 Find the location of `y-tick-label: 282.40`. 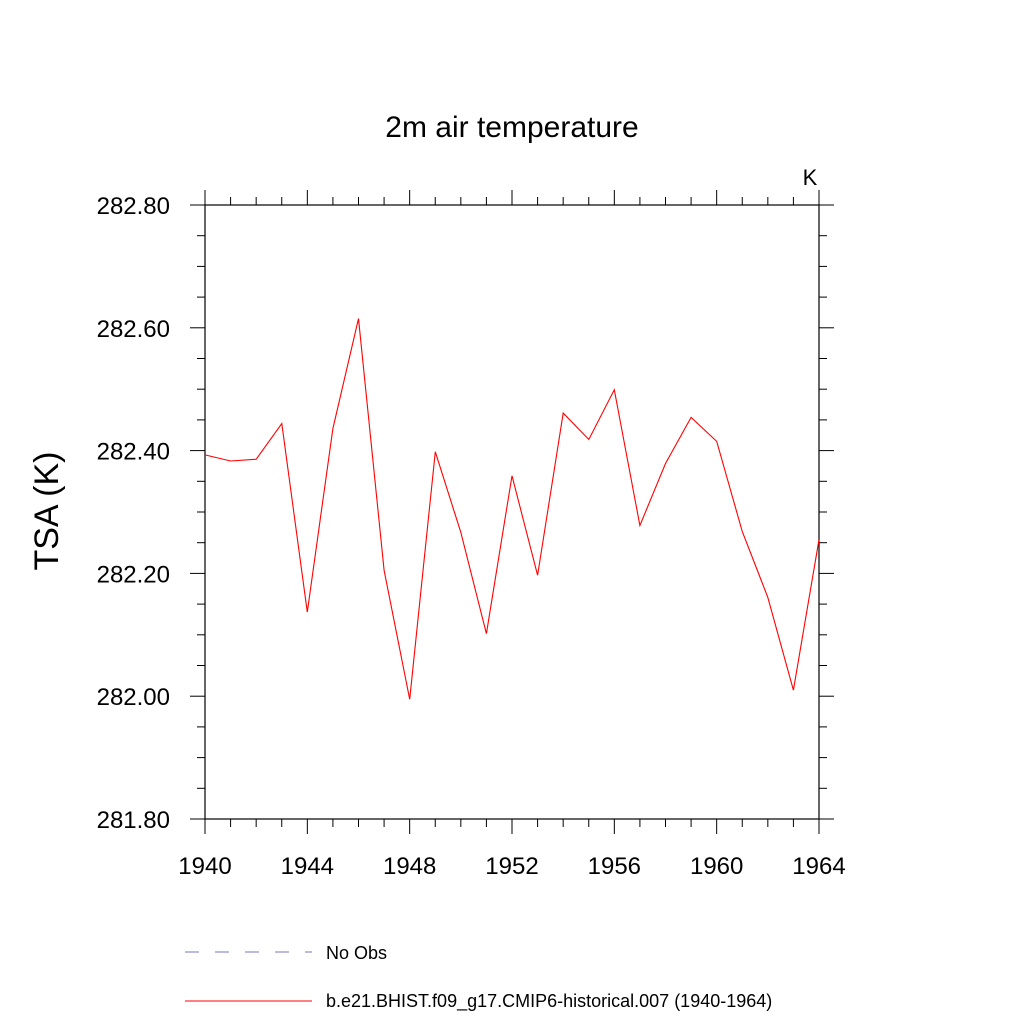

y-tick-label: 282.40 is located at coordinates (133, 452).